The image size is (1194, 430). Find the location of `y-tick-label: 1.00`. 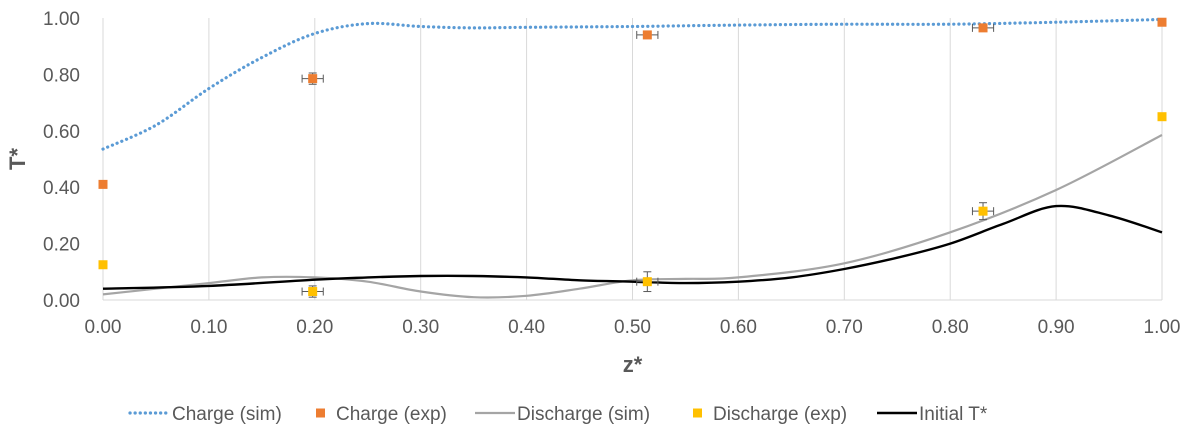

y-tick-label: 1.00 is located at coordinates (61, 19).